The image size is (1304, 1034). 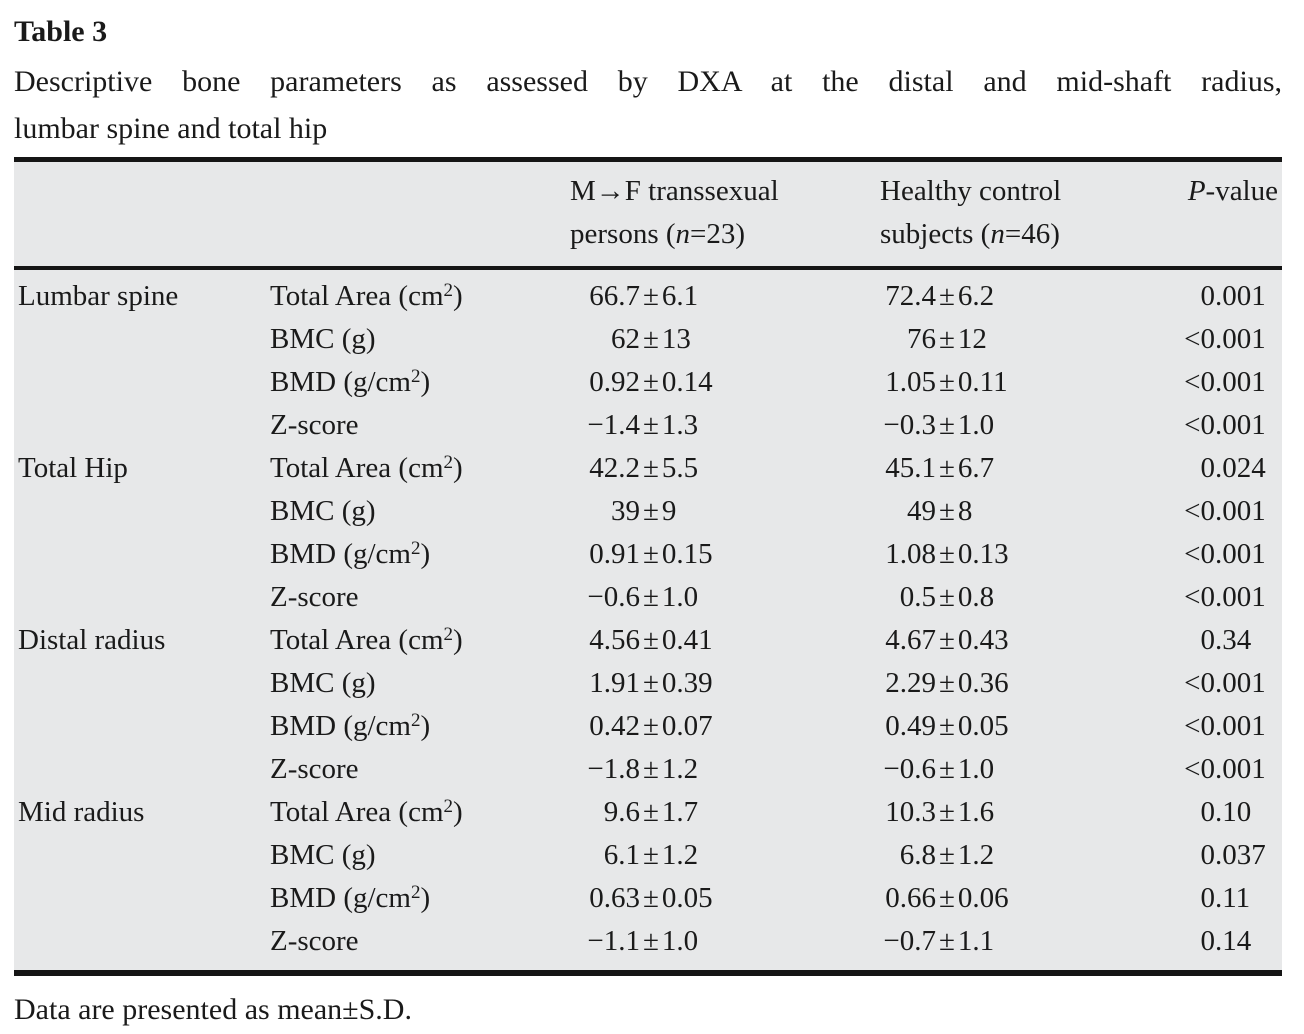 I want to click on table-row: Z-score −1.8 ±1.2 −0.6 ±1.0 <0.001, so click(x=648, y=769).